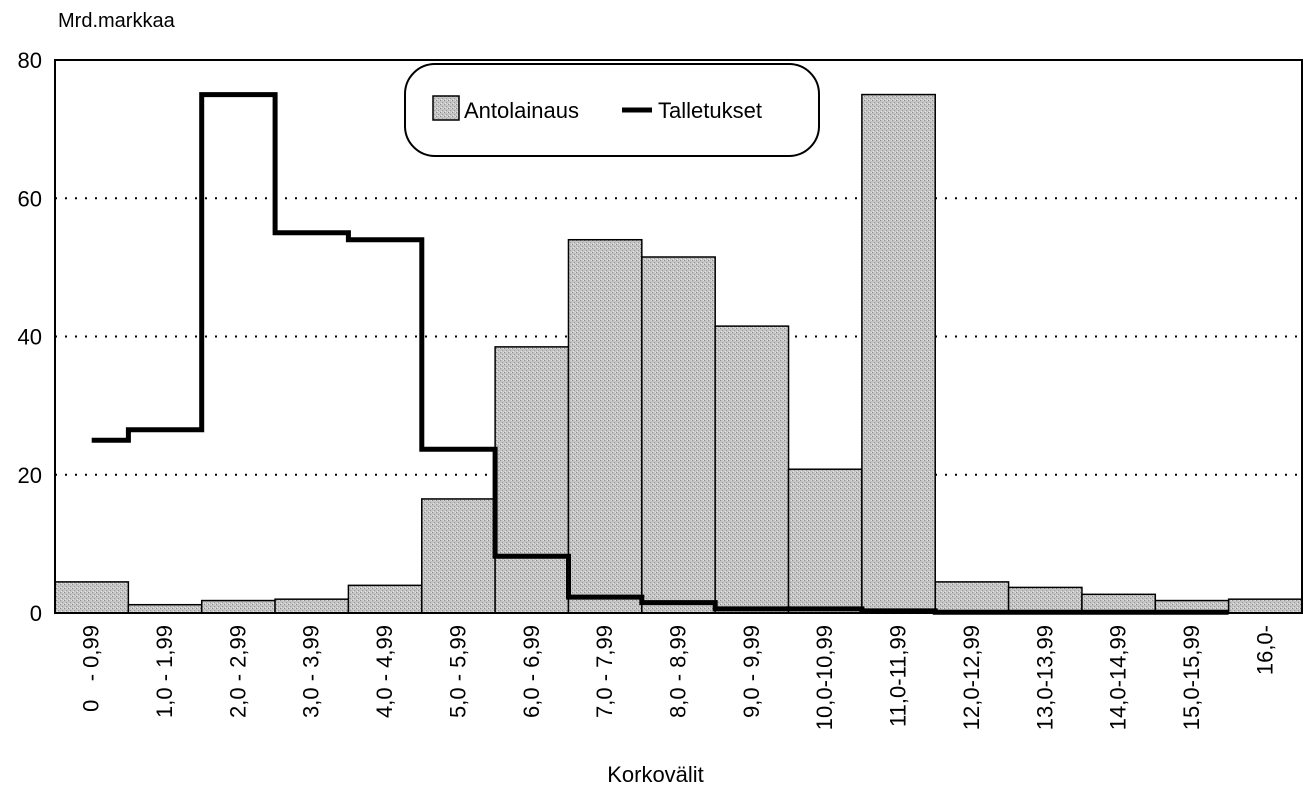 The image size is (1311, 799). What do you see at coordinates (655, 775) in the screenshot?
I see `x-axis-title: Korkovälit` at bounding box center [655, 775].